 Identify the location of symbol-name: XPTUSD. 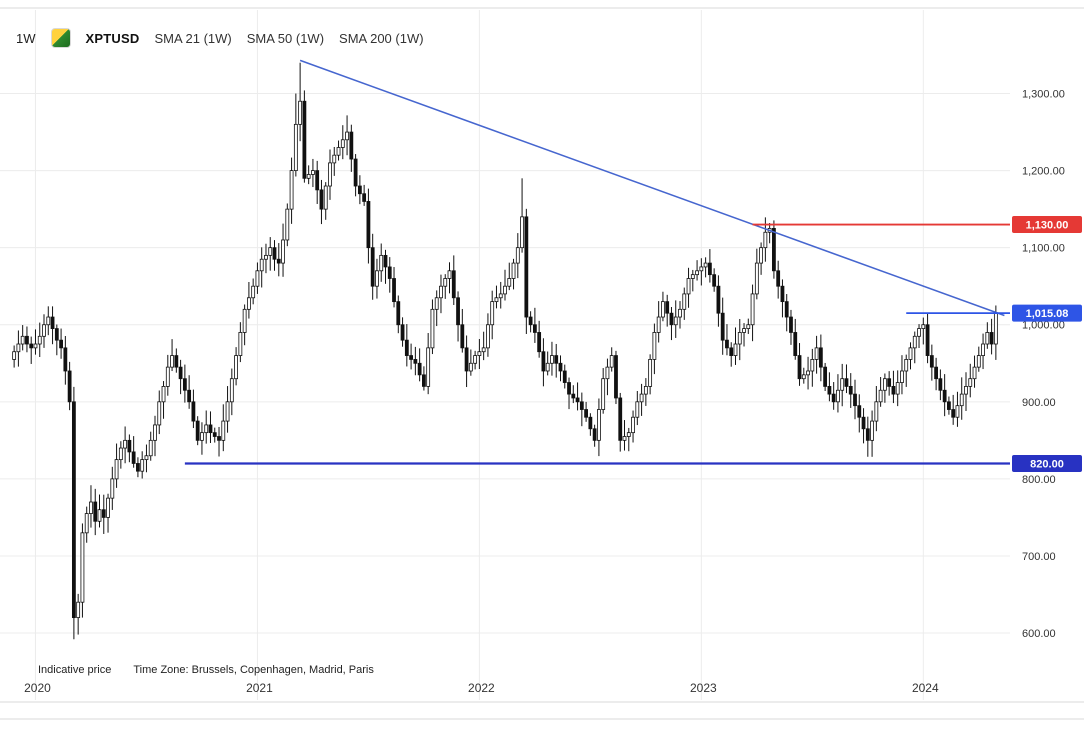
(112, 38).